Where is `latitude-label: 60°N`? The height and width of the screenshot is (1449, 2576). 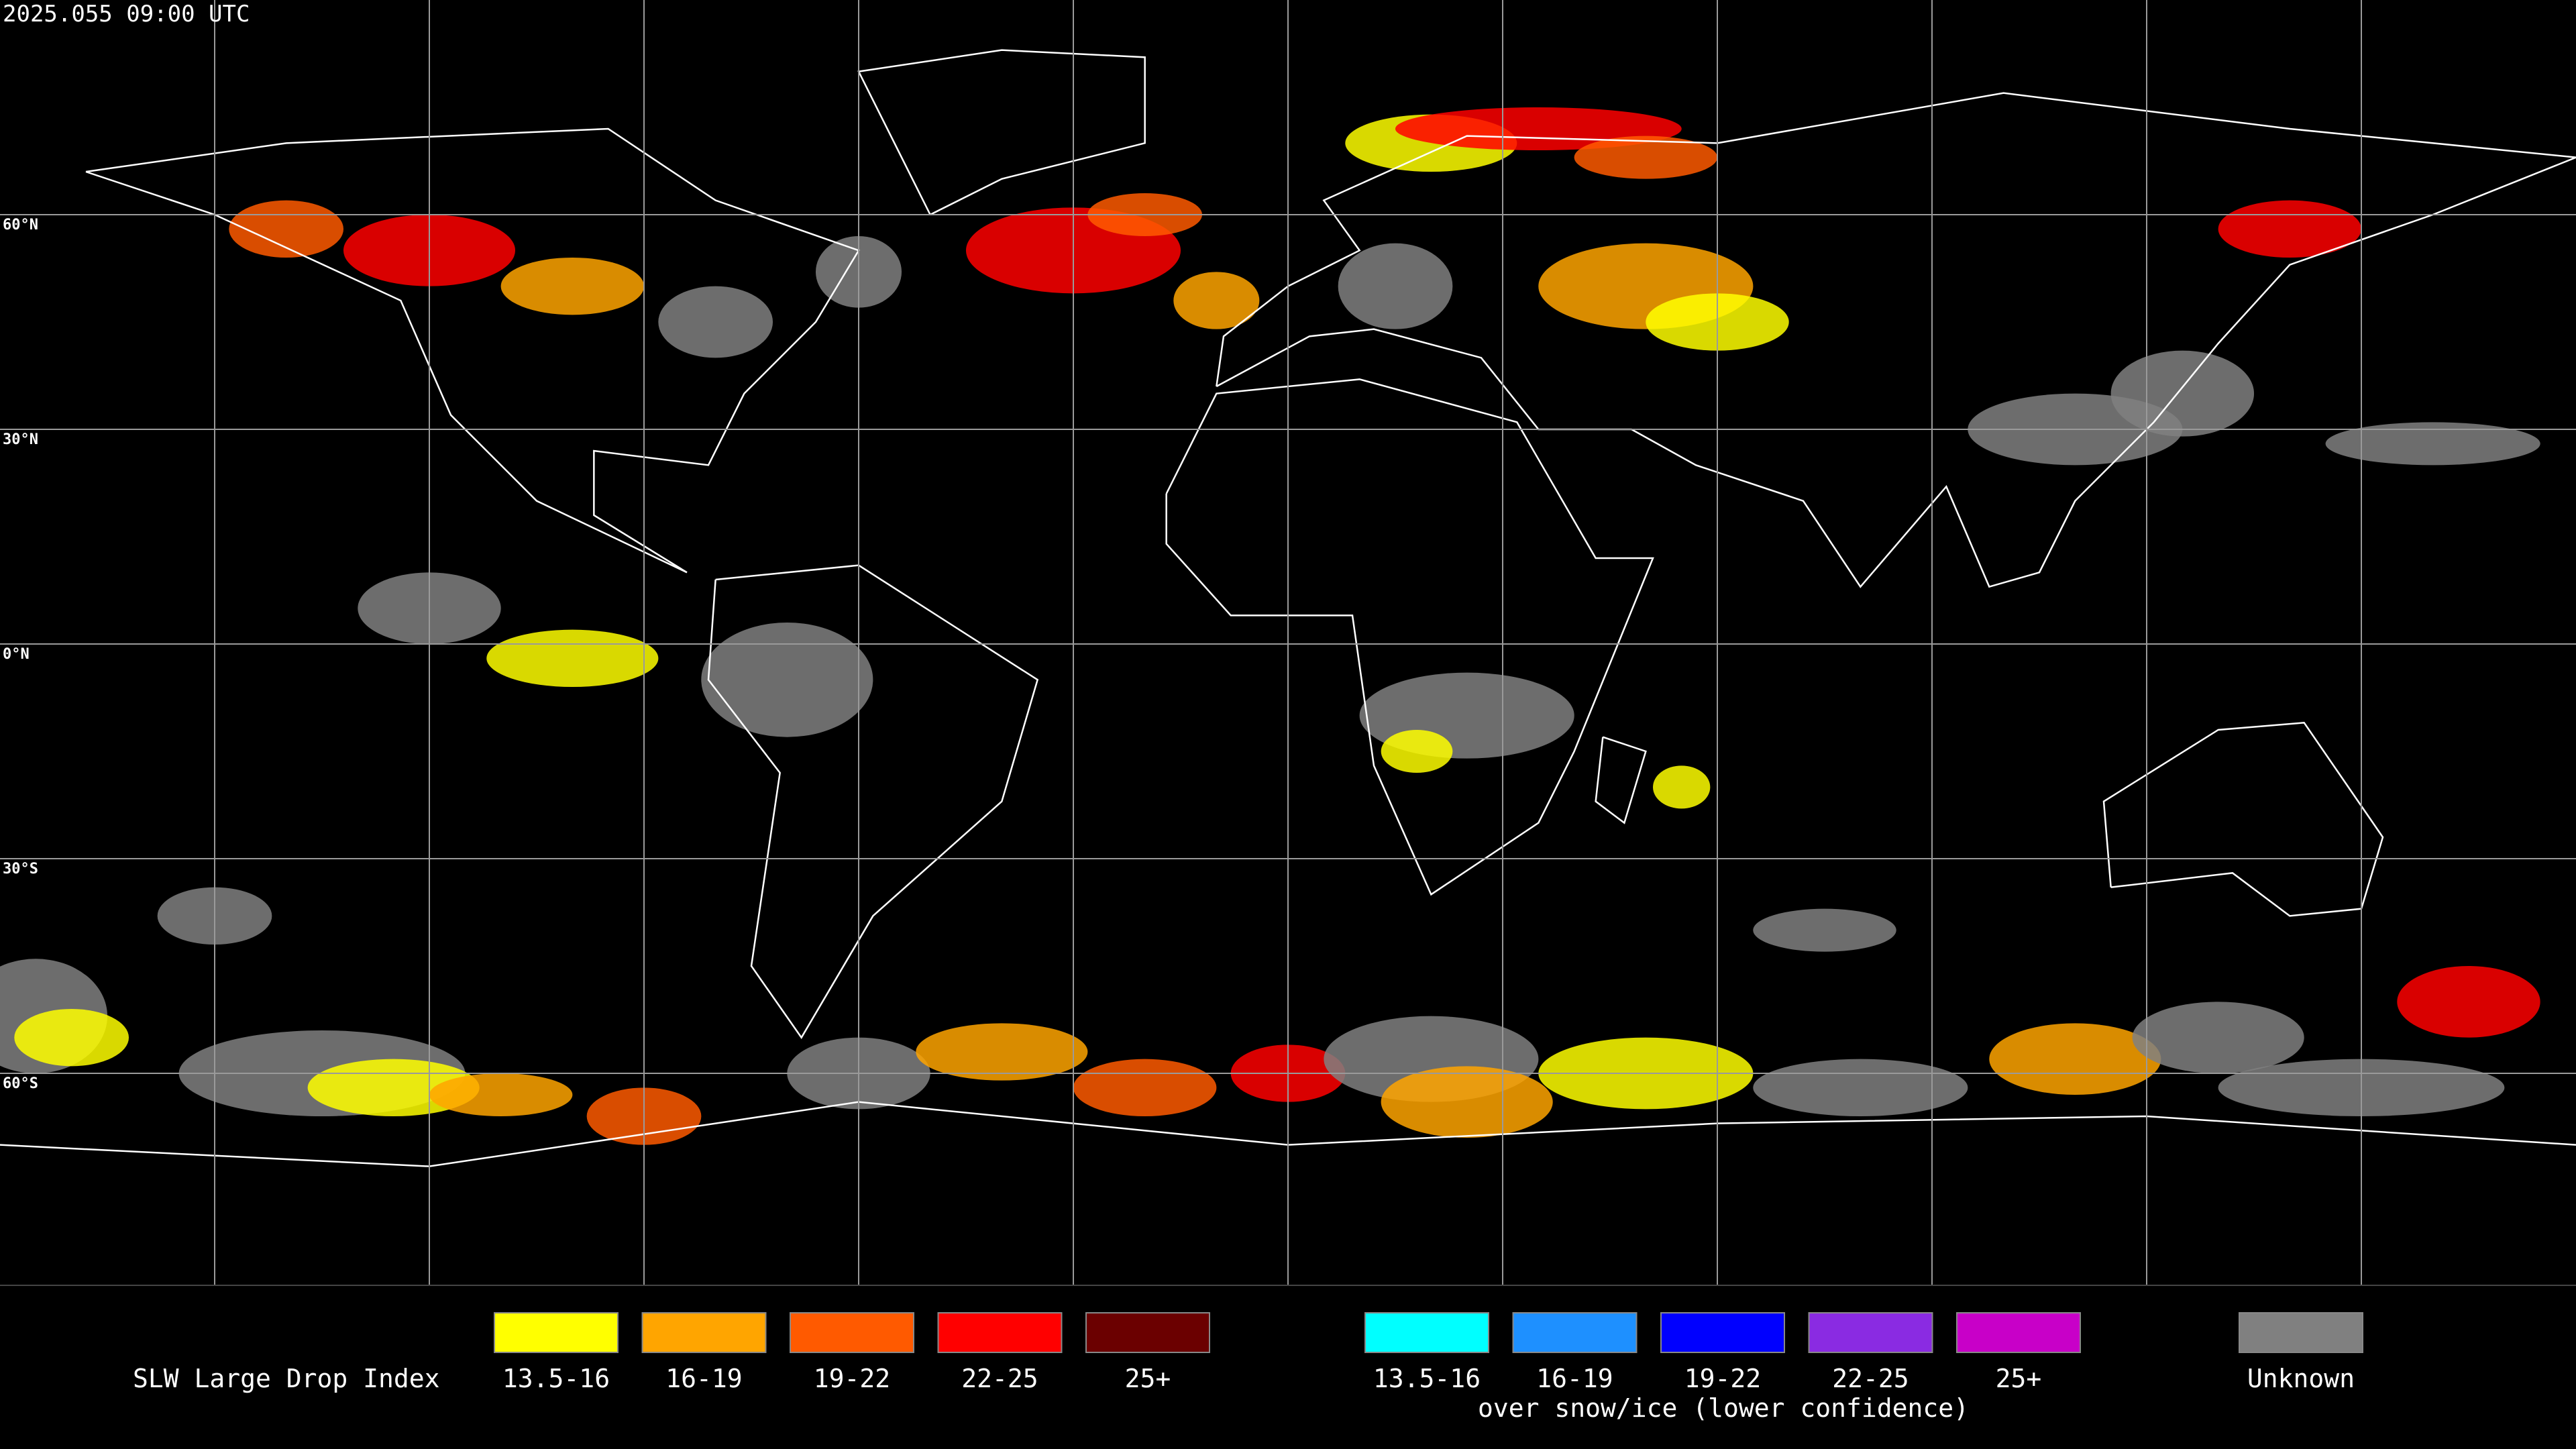
latitude-label: 60°N is located at coordinates (20, 225).